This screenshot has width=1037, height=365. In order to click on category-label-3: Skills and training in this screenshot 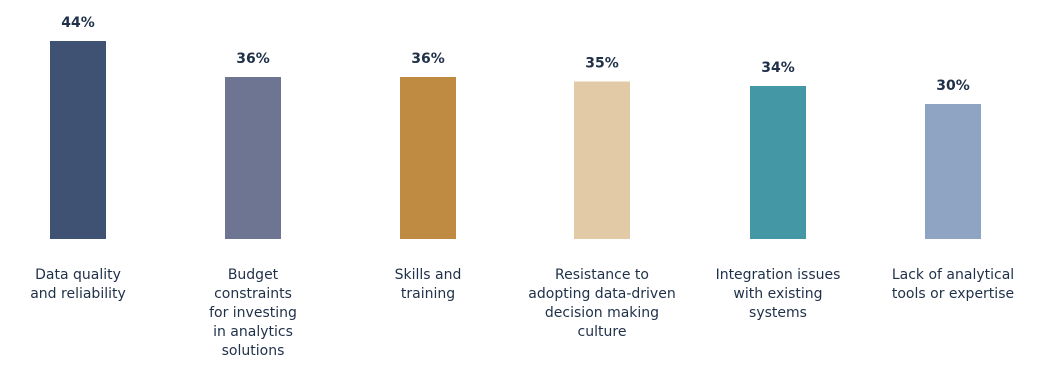, I will do `click(428, 284)`.